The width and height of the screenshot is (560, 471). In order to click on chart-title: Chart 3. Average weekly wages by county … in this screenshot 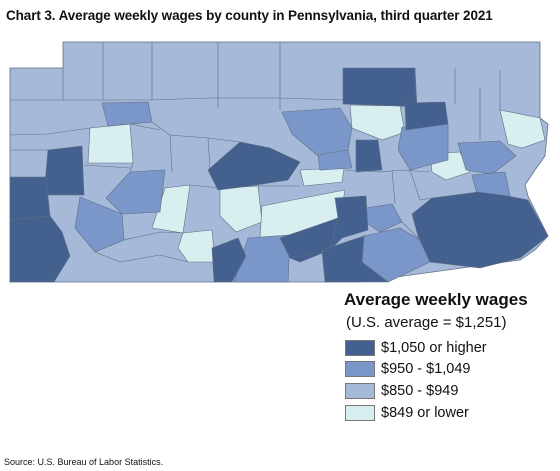, I will do `click(249, 15)`.